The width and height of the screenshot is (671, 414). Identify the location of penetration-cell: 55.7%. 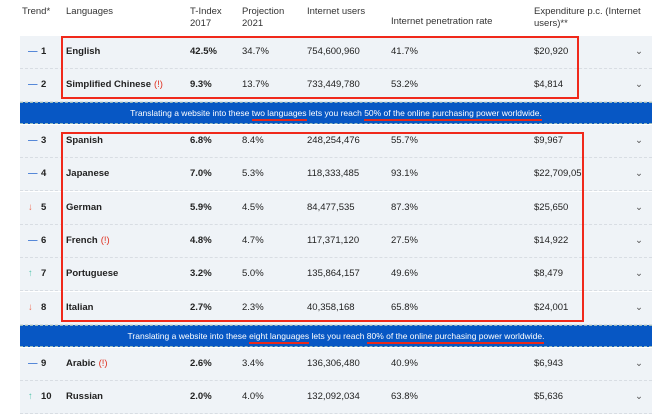
(404, 140).